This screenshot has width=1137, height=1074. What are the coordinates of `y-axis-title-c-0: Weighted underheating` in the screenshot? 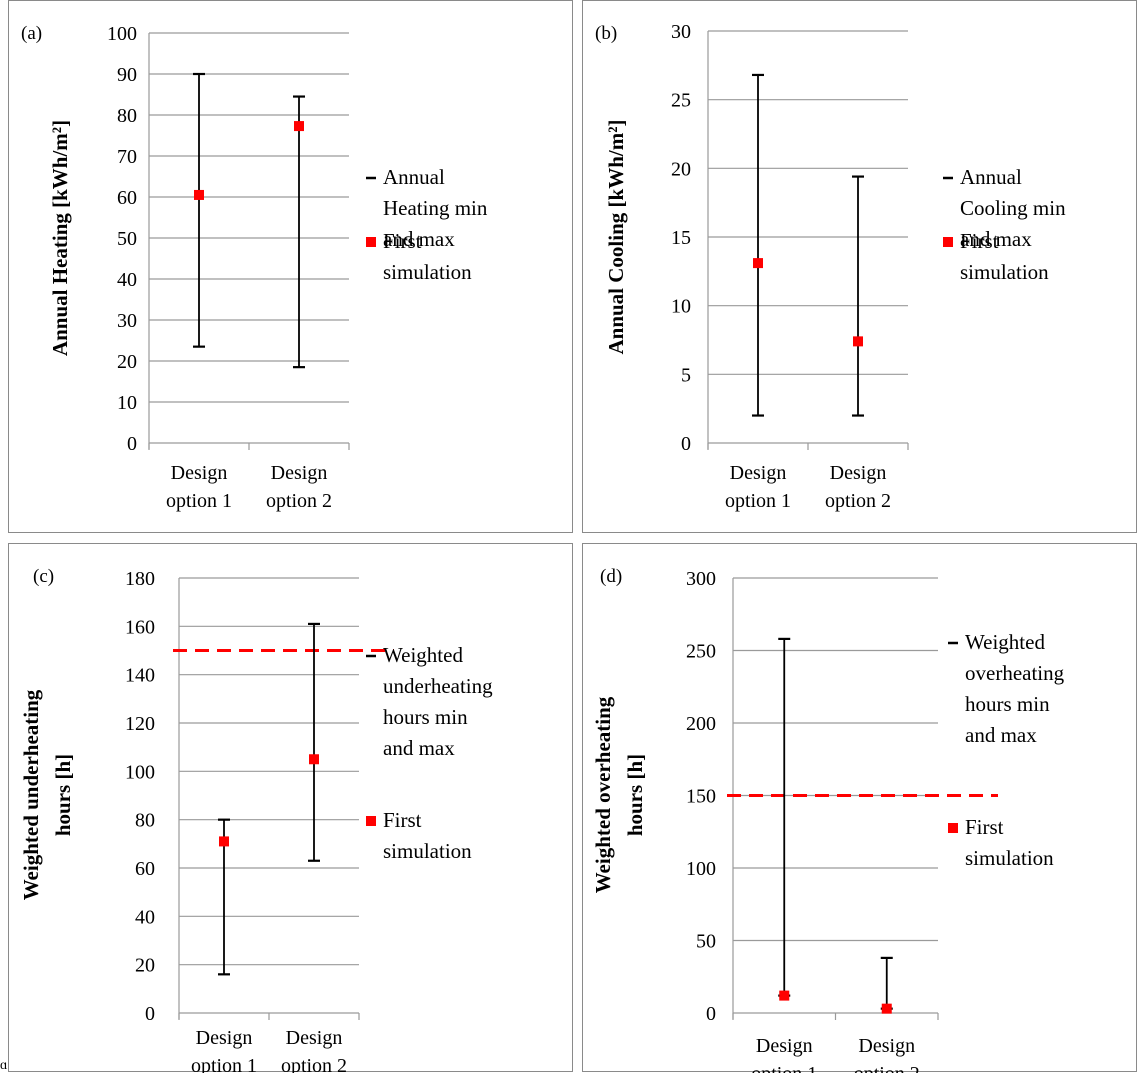 It's located at (31, 794).